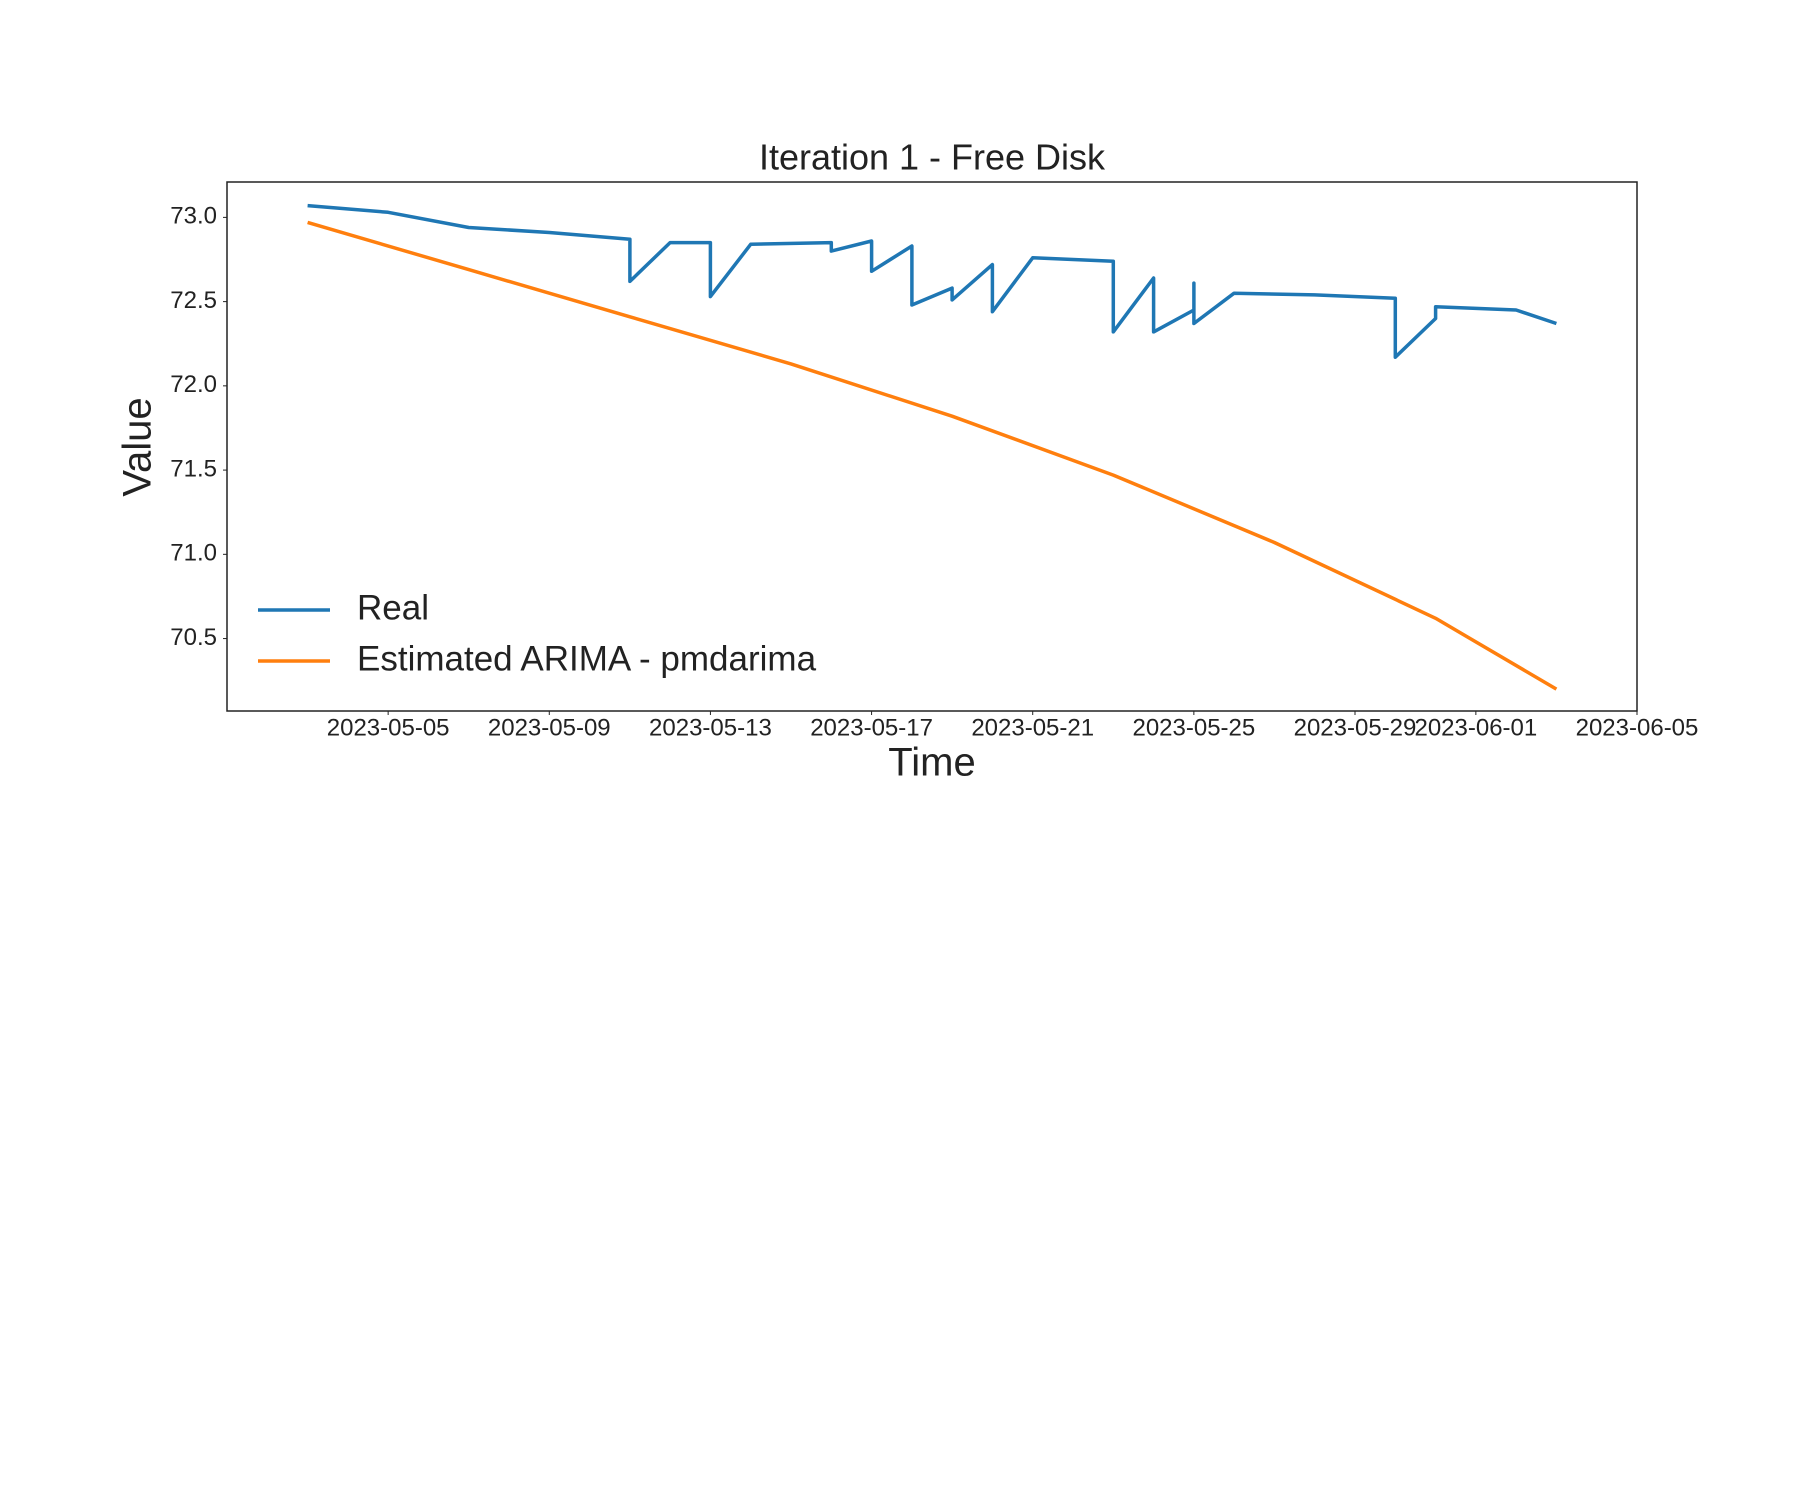  Describe the element at coordinates (1637, 727) in the screenshot. I see `x-tick-label: 2023-06-05` at that location.